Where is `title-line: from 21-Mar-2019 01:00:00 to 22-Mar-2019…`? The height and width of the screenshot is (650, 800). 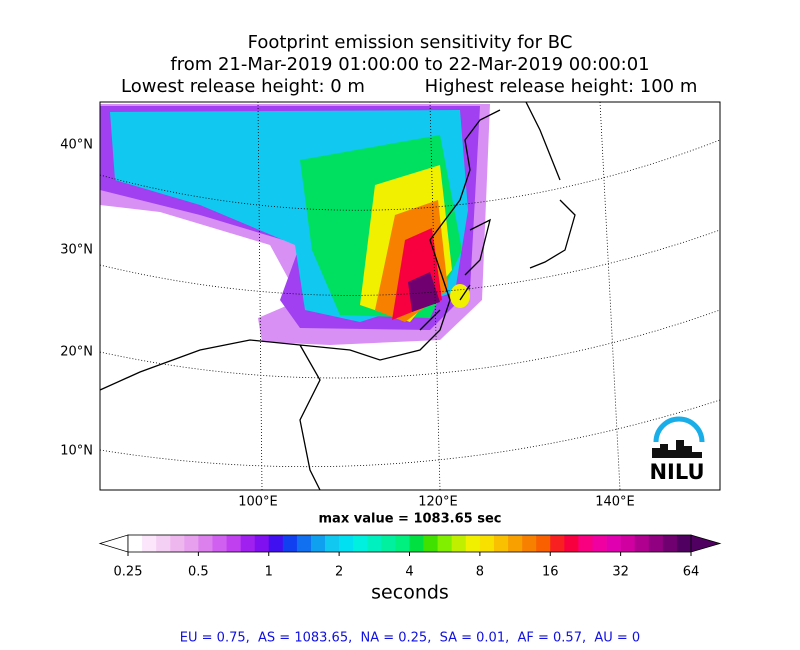
title-line: from 21-Mar-2019 01:00:00 to 22-Mar-2019… is located at coordinates (409, 64).